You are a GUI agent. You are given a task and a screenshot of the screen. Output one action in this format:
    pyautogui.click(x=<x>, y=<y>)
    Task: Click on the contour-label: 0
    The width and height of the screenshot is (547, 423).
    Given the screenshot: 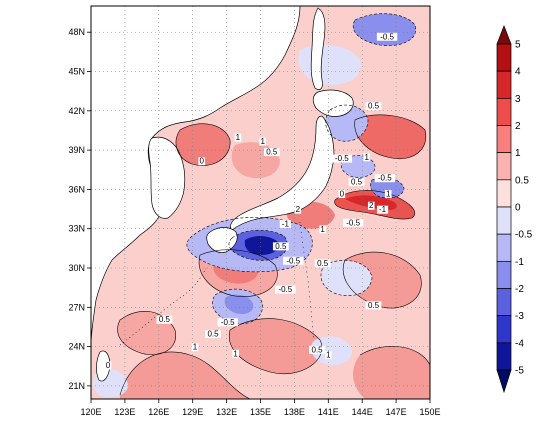 What is the action you would take?
    pyautogui.click(x=202, y=161)
    